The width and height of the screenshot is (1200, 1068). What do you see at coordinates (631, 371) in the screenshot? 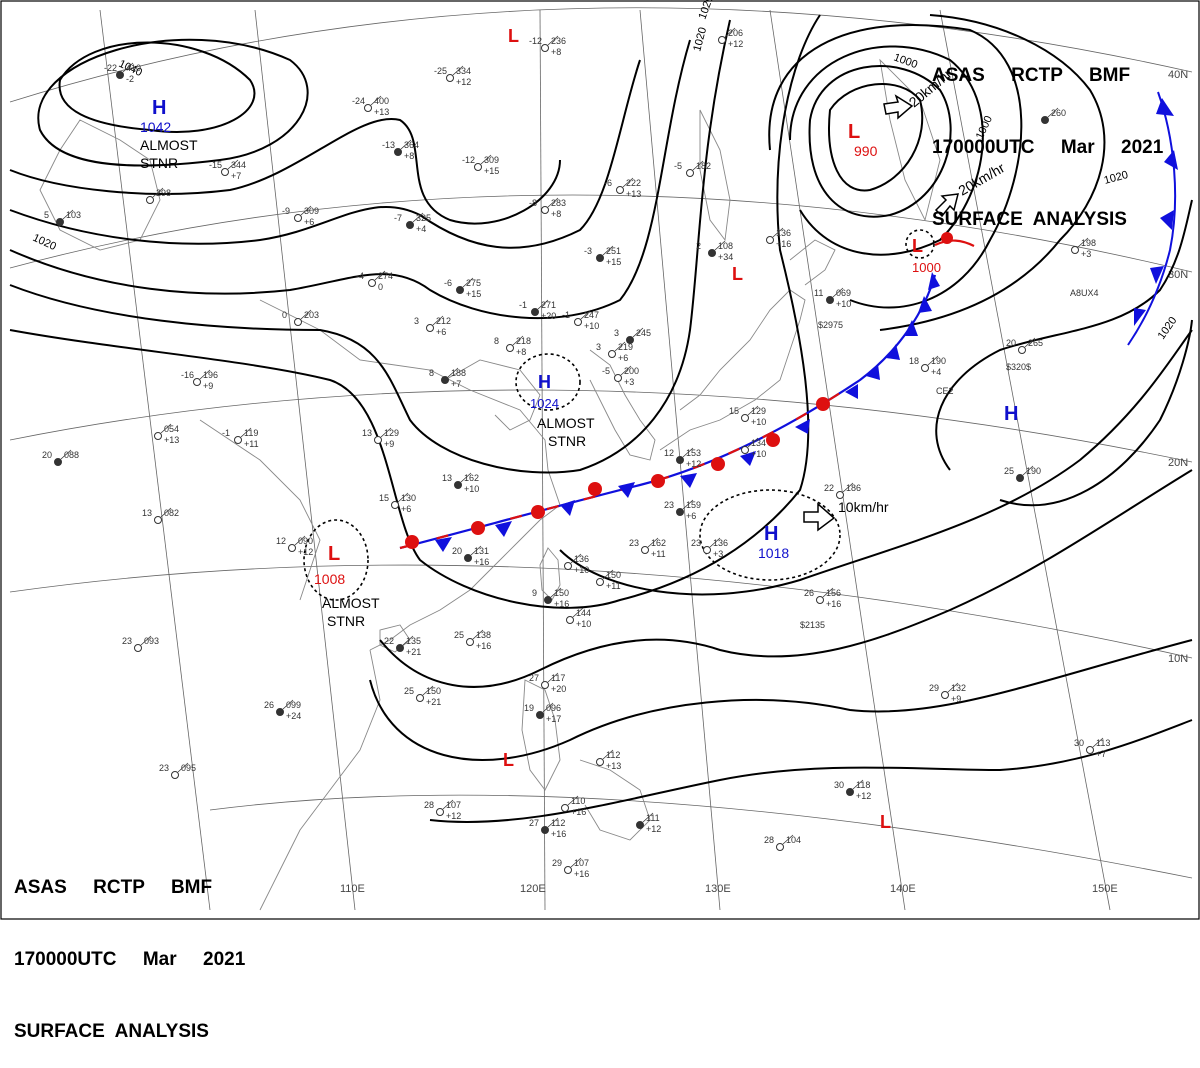
I see `station-pressure: 200` at bounding box center [631, 371].